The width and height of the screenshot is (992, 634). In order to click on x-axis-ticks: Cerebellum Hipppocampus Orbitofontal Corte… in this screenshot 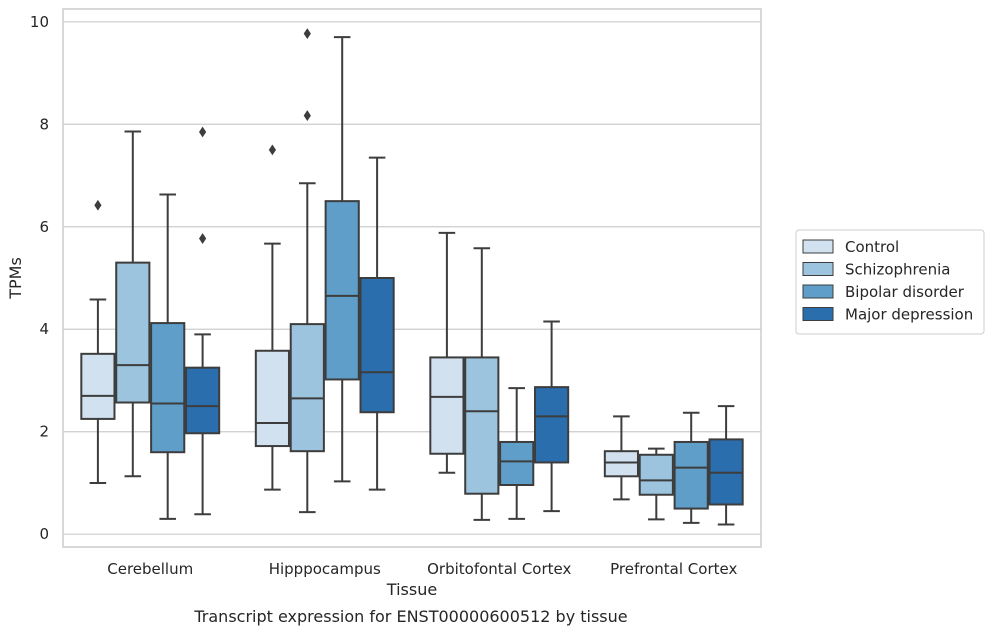, I will do `click(422, 569)`.